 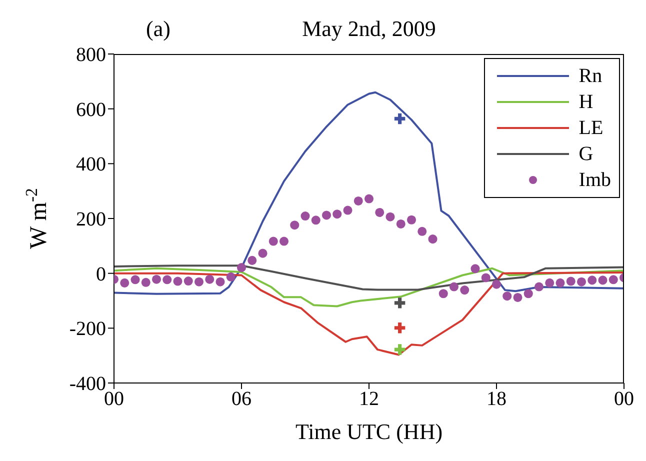 What do you see at coordinates (91, 109) in the screenshot?
I see `y-tick-label: 600` at bounding box center [91, 109].